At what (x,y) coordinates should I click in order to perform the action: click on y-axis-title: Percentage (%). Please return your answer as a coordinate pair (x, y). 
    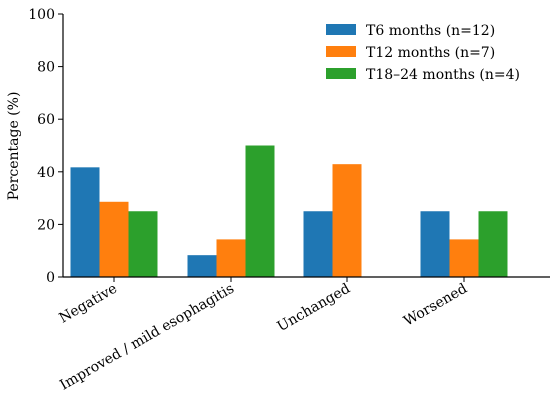
    Looking at the image, I should click on (14, 146).